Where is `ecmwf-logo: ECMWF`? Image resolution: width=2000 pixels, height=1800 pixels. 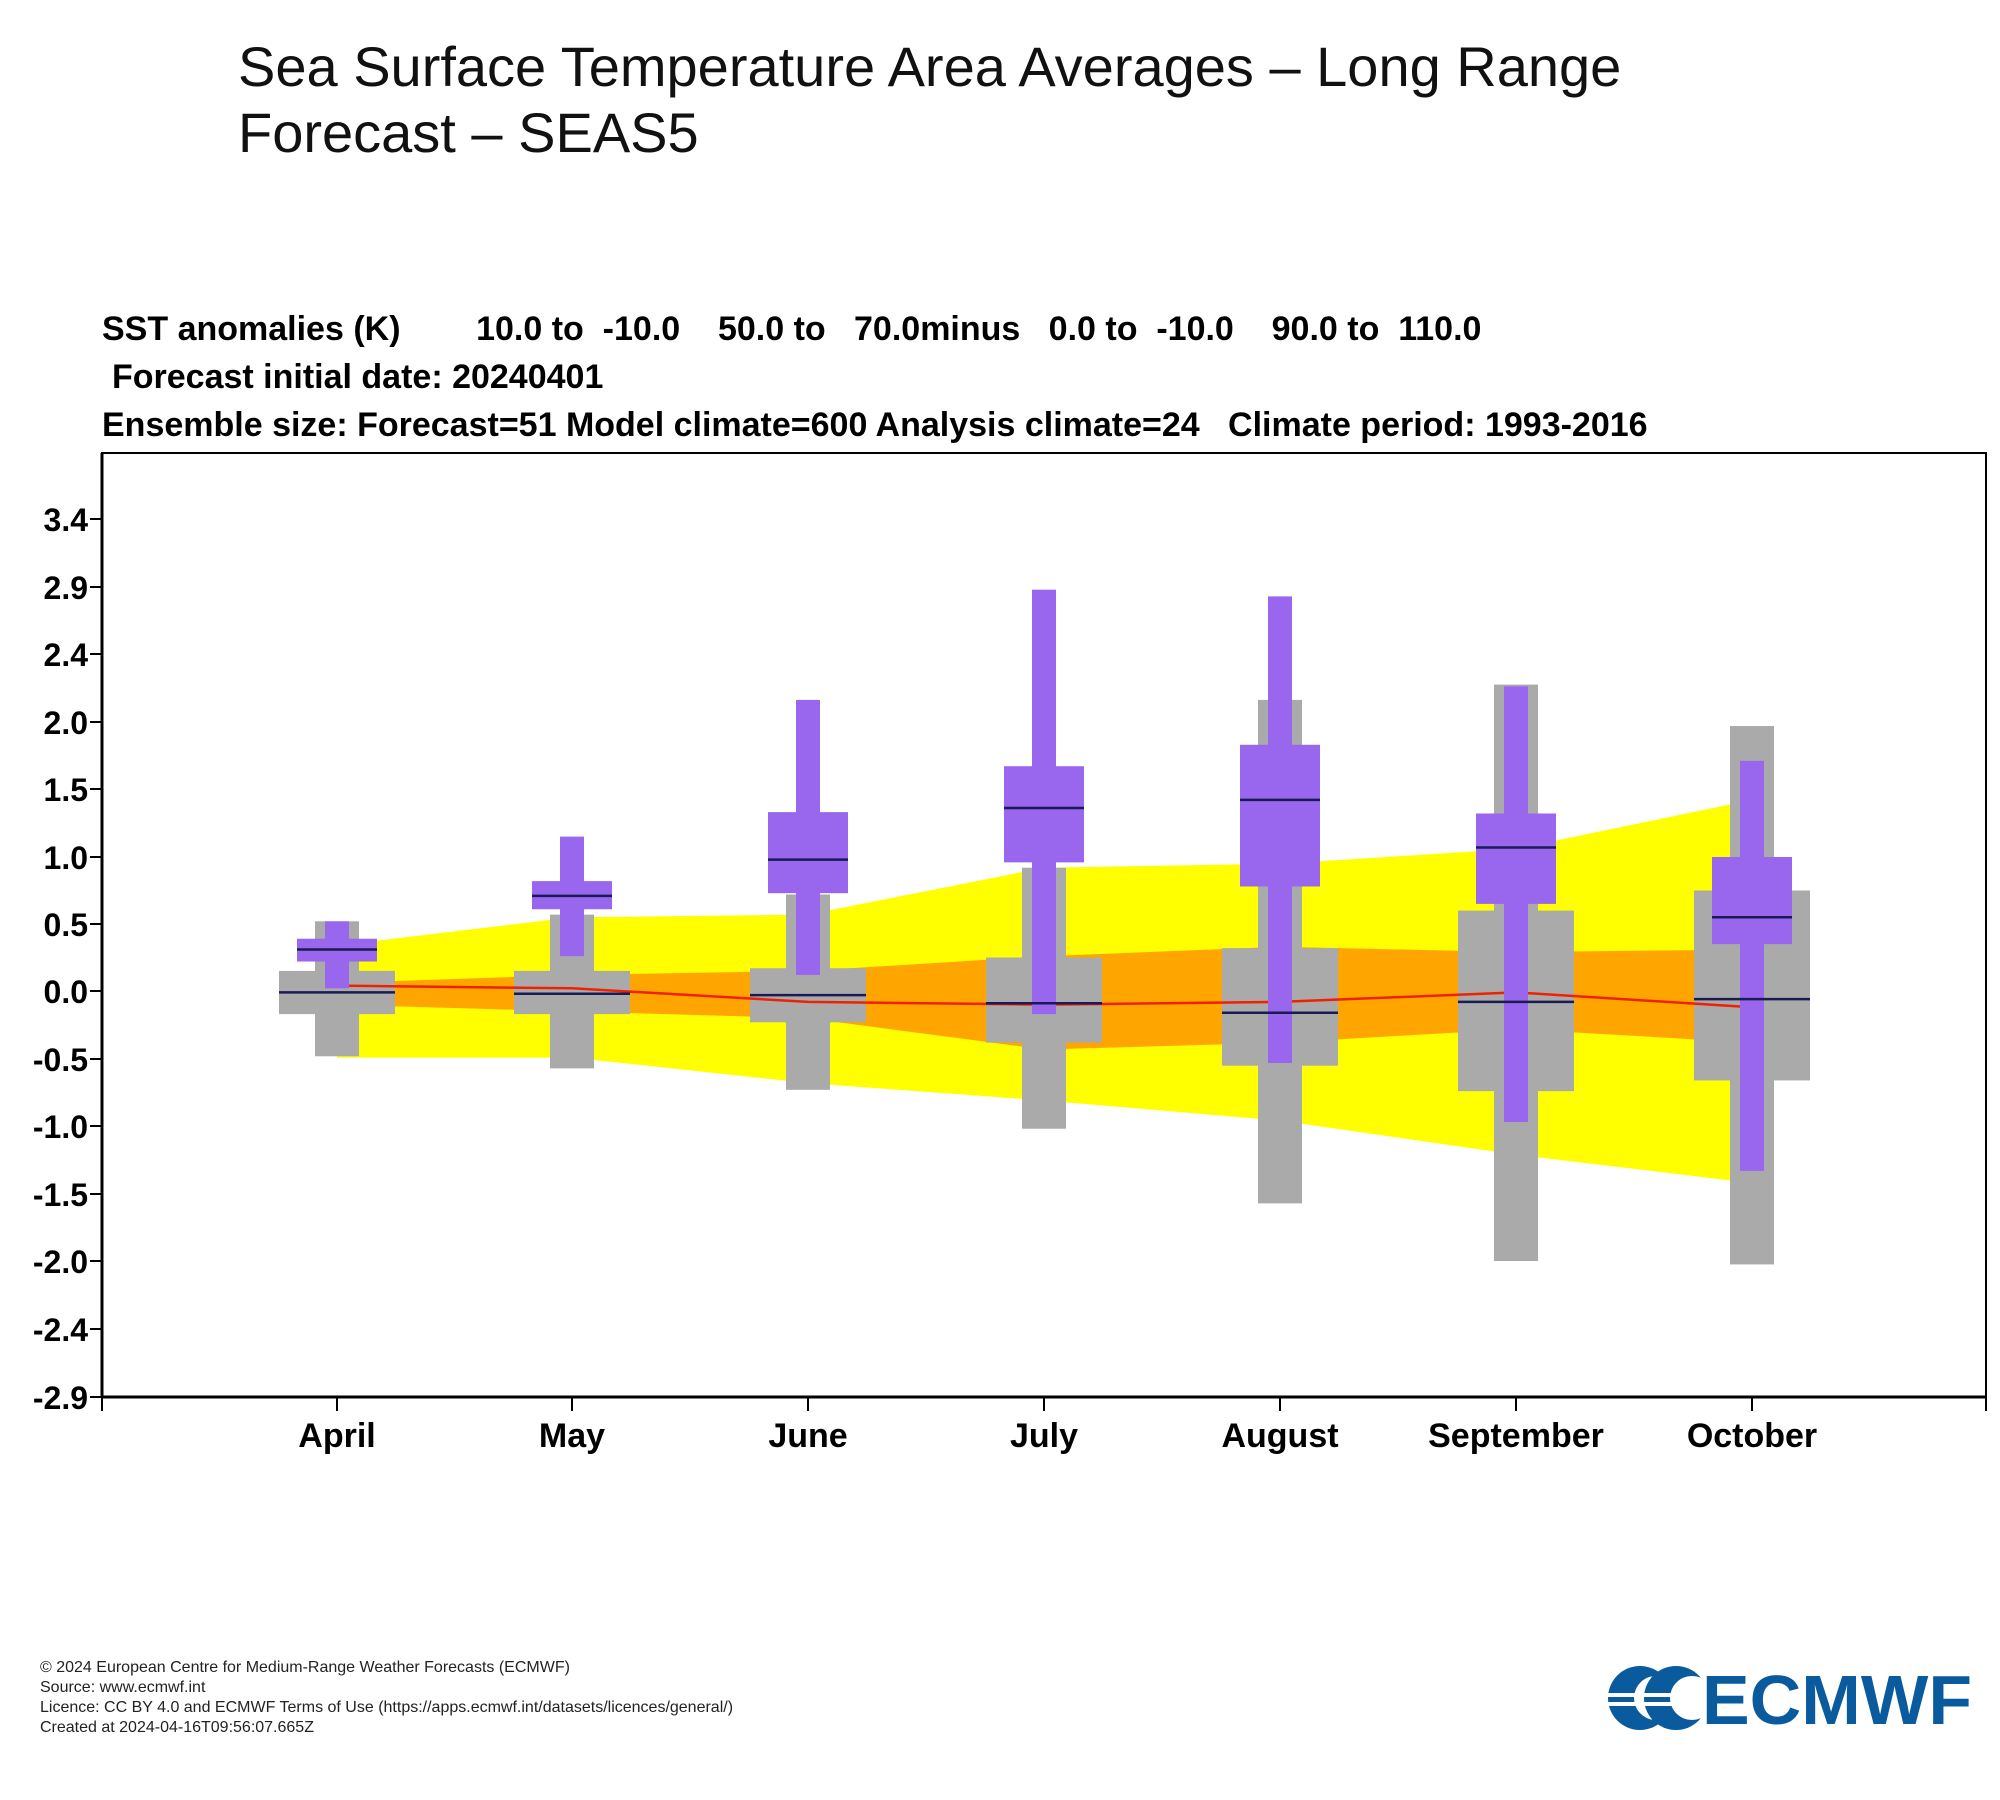
ecmwf-logo: ECMWF is located at coordinates (1788, 1698).